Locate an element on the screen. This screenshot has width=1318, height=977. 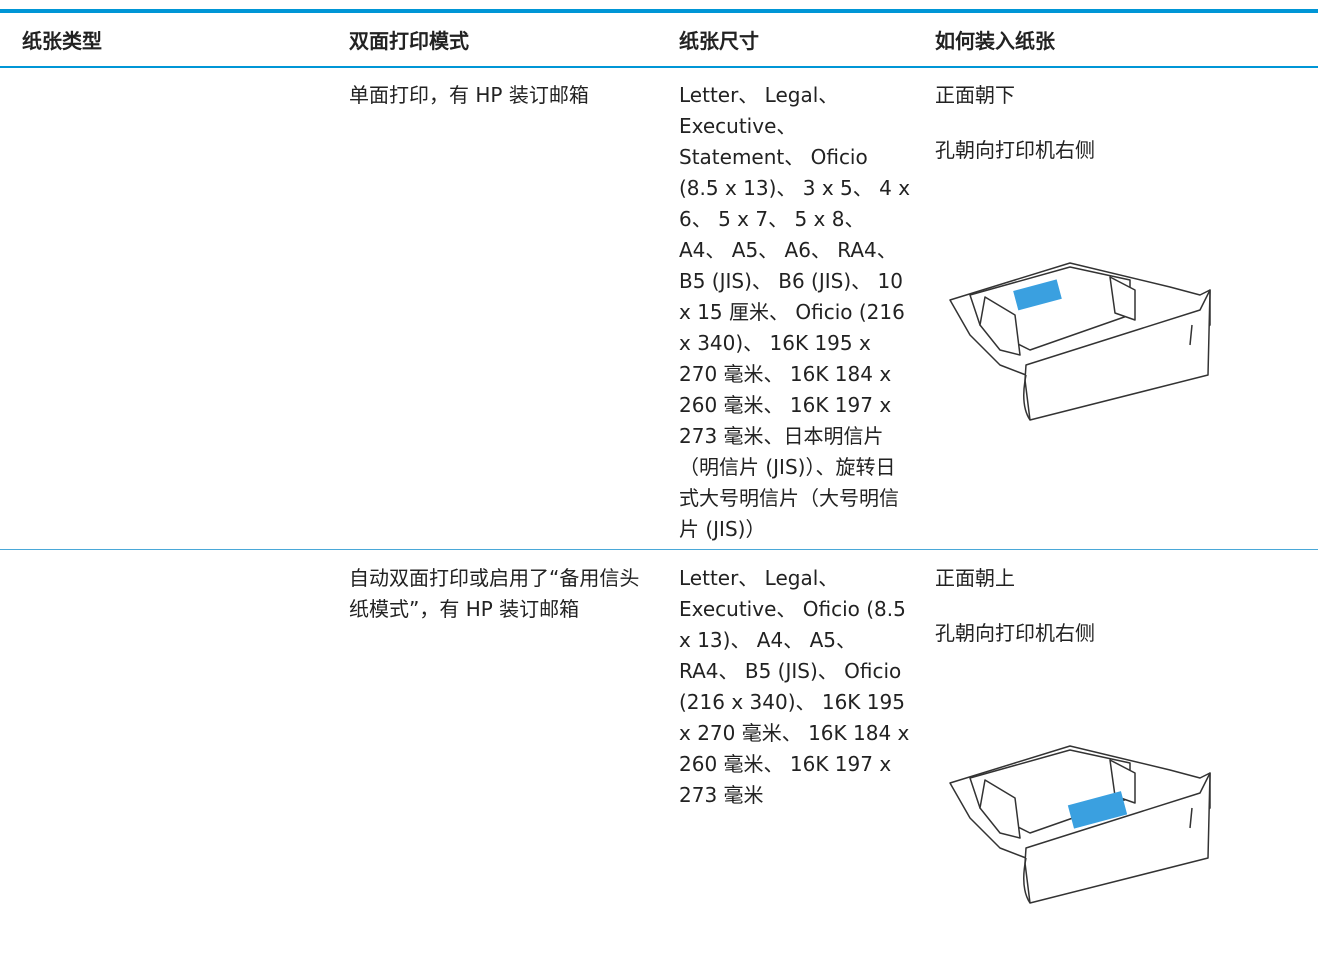
row-rule is located at coordinates (659, 549).